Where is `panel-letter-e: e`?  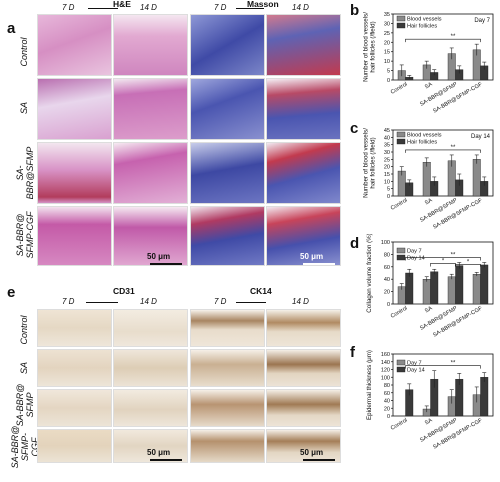 panel-letter-e: e is located at coordinates (11, 292).